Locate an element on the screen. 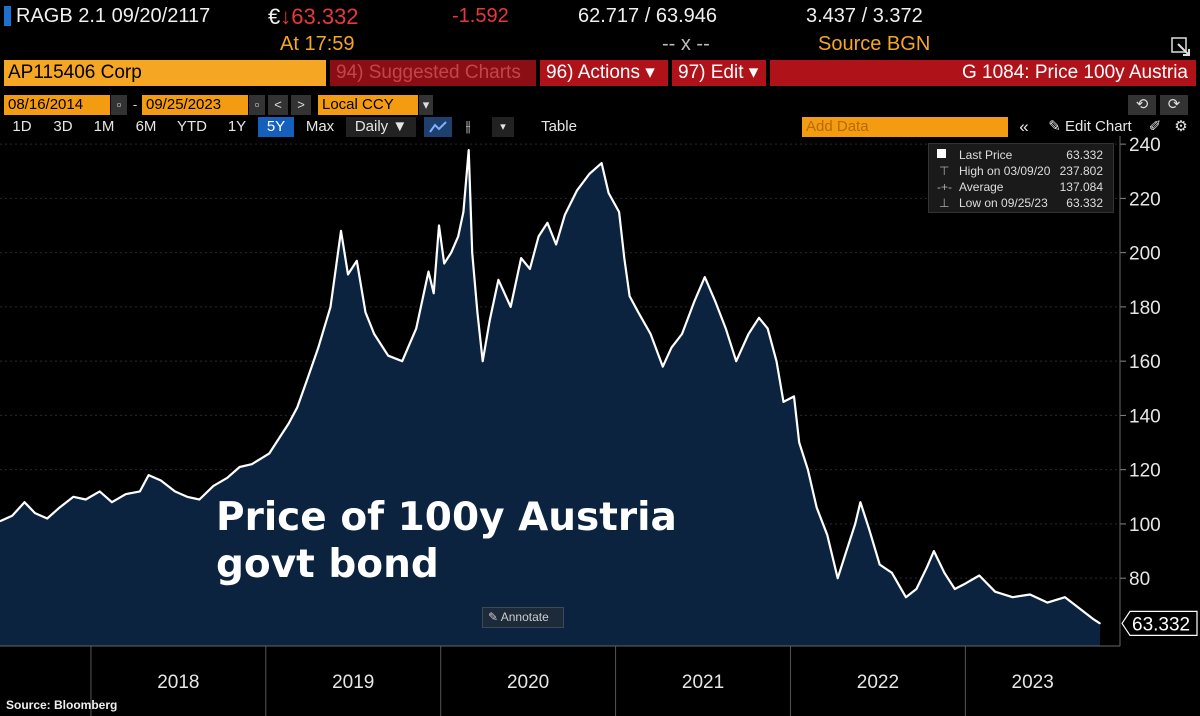  legend-row-average: -+- Average 137.084 is located at coordinates (1022, 187).